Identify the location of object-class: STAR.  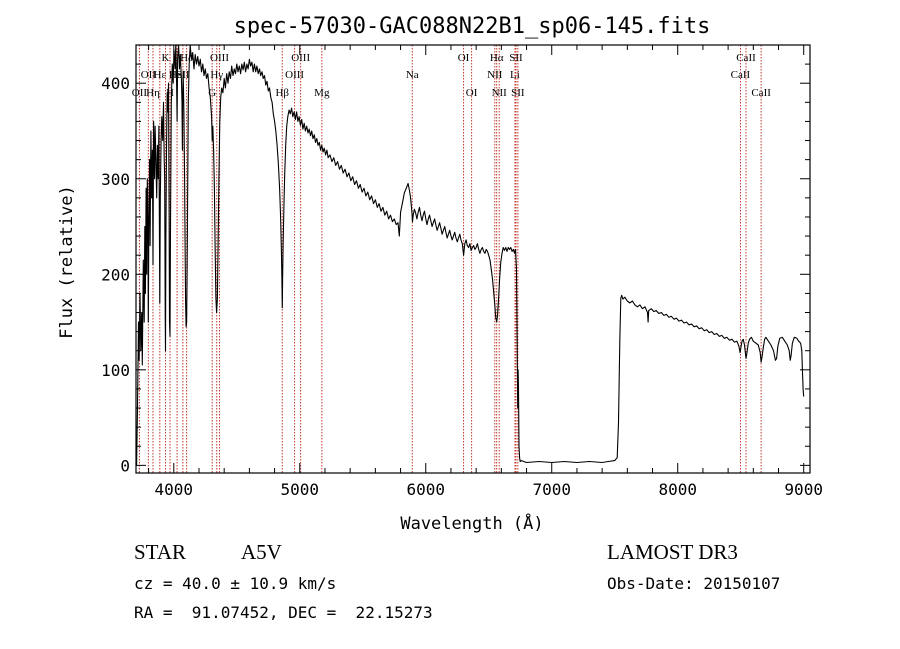
(160, 552).